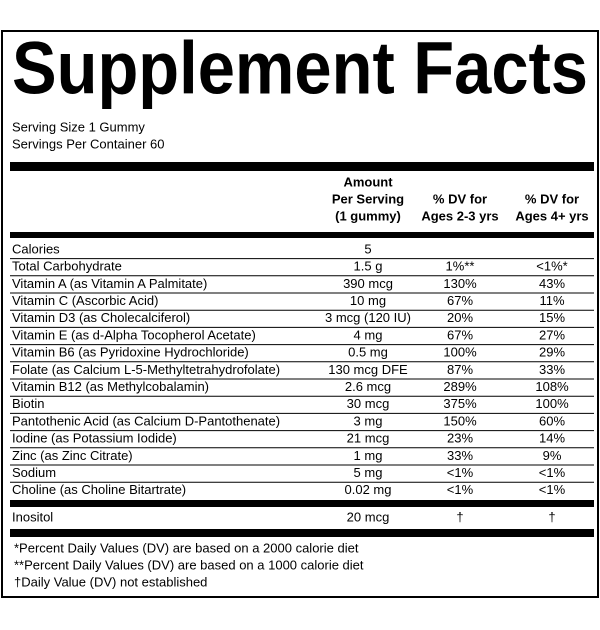 This screenshot has width=600, height=630. I want to click on serving-size: Serving Size 1 Gummy, so click(78, 126).